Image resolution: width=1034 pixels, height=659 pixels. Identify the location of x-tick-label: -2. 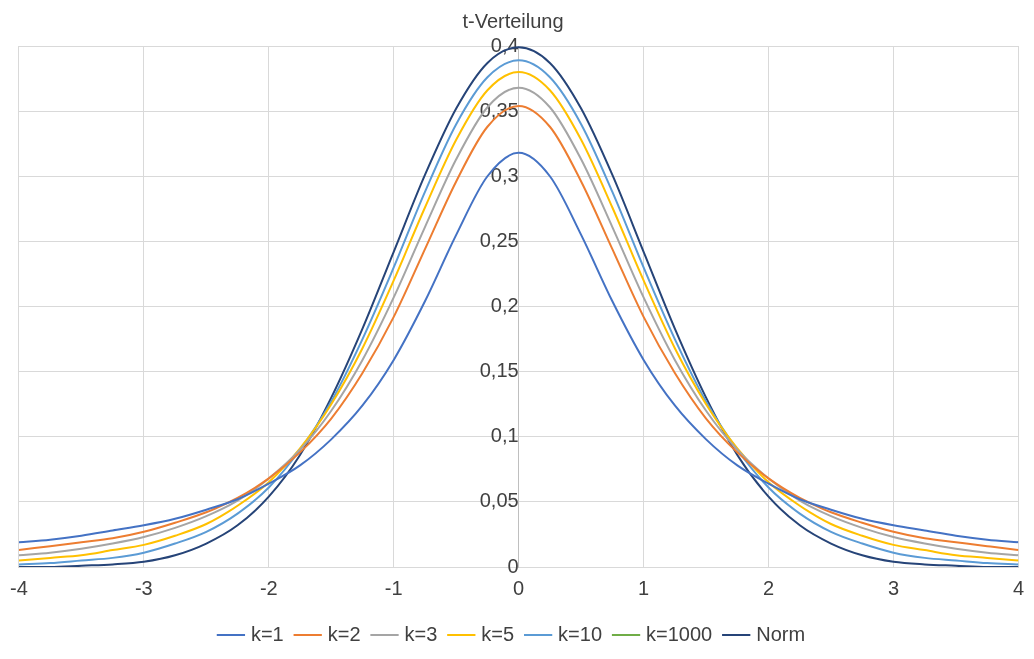
(268, 587).